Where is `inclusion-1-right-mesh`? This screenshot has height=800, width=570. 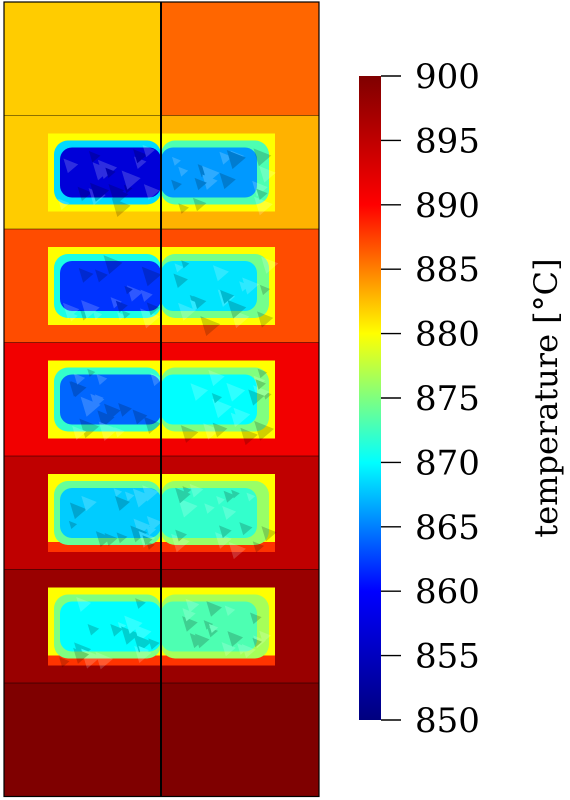
inclusion-1-right-mesh is located at coordinates (223, 182).